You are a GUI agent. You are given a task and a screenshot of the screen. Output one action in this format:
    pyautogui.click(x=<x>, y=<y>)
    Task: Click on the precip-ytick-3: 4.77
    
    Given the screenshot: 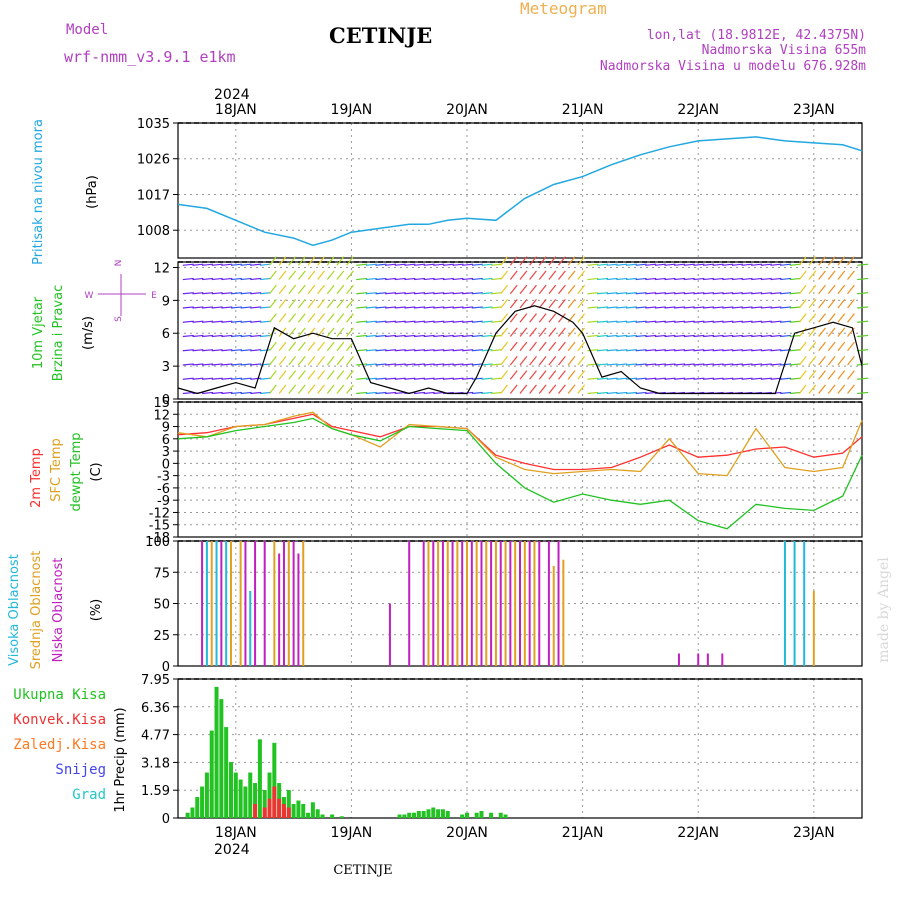 What is the action you would take?
    pyautogui.click(x=155, y=736)
    